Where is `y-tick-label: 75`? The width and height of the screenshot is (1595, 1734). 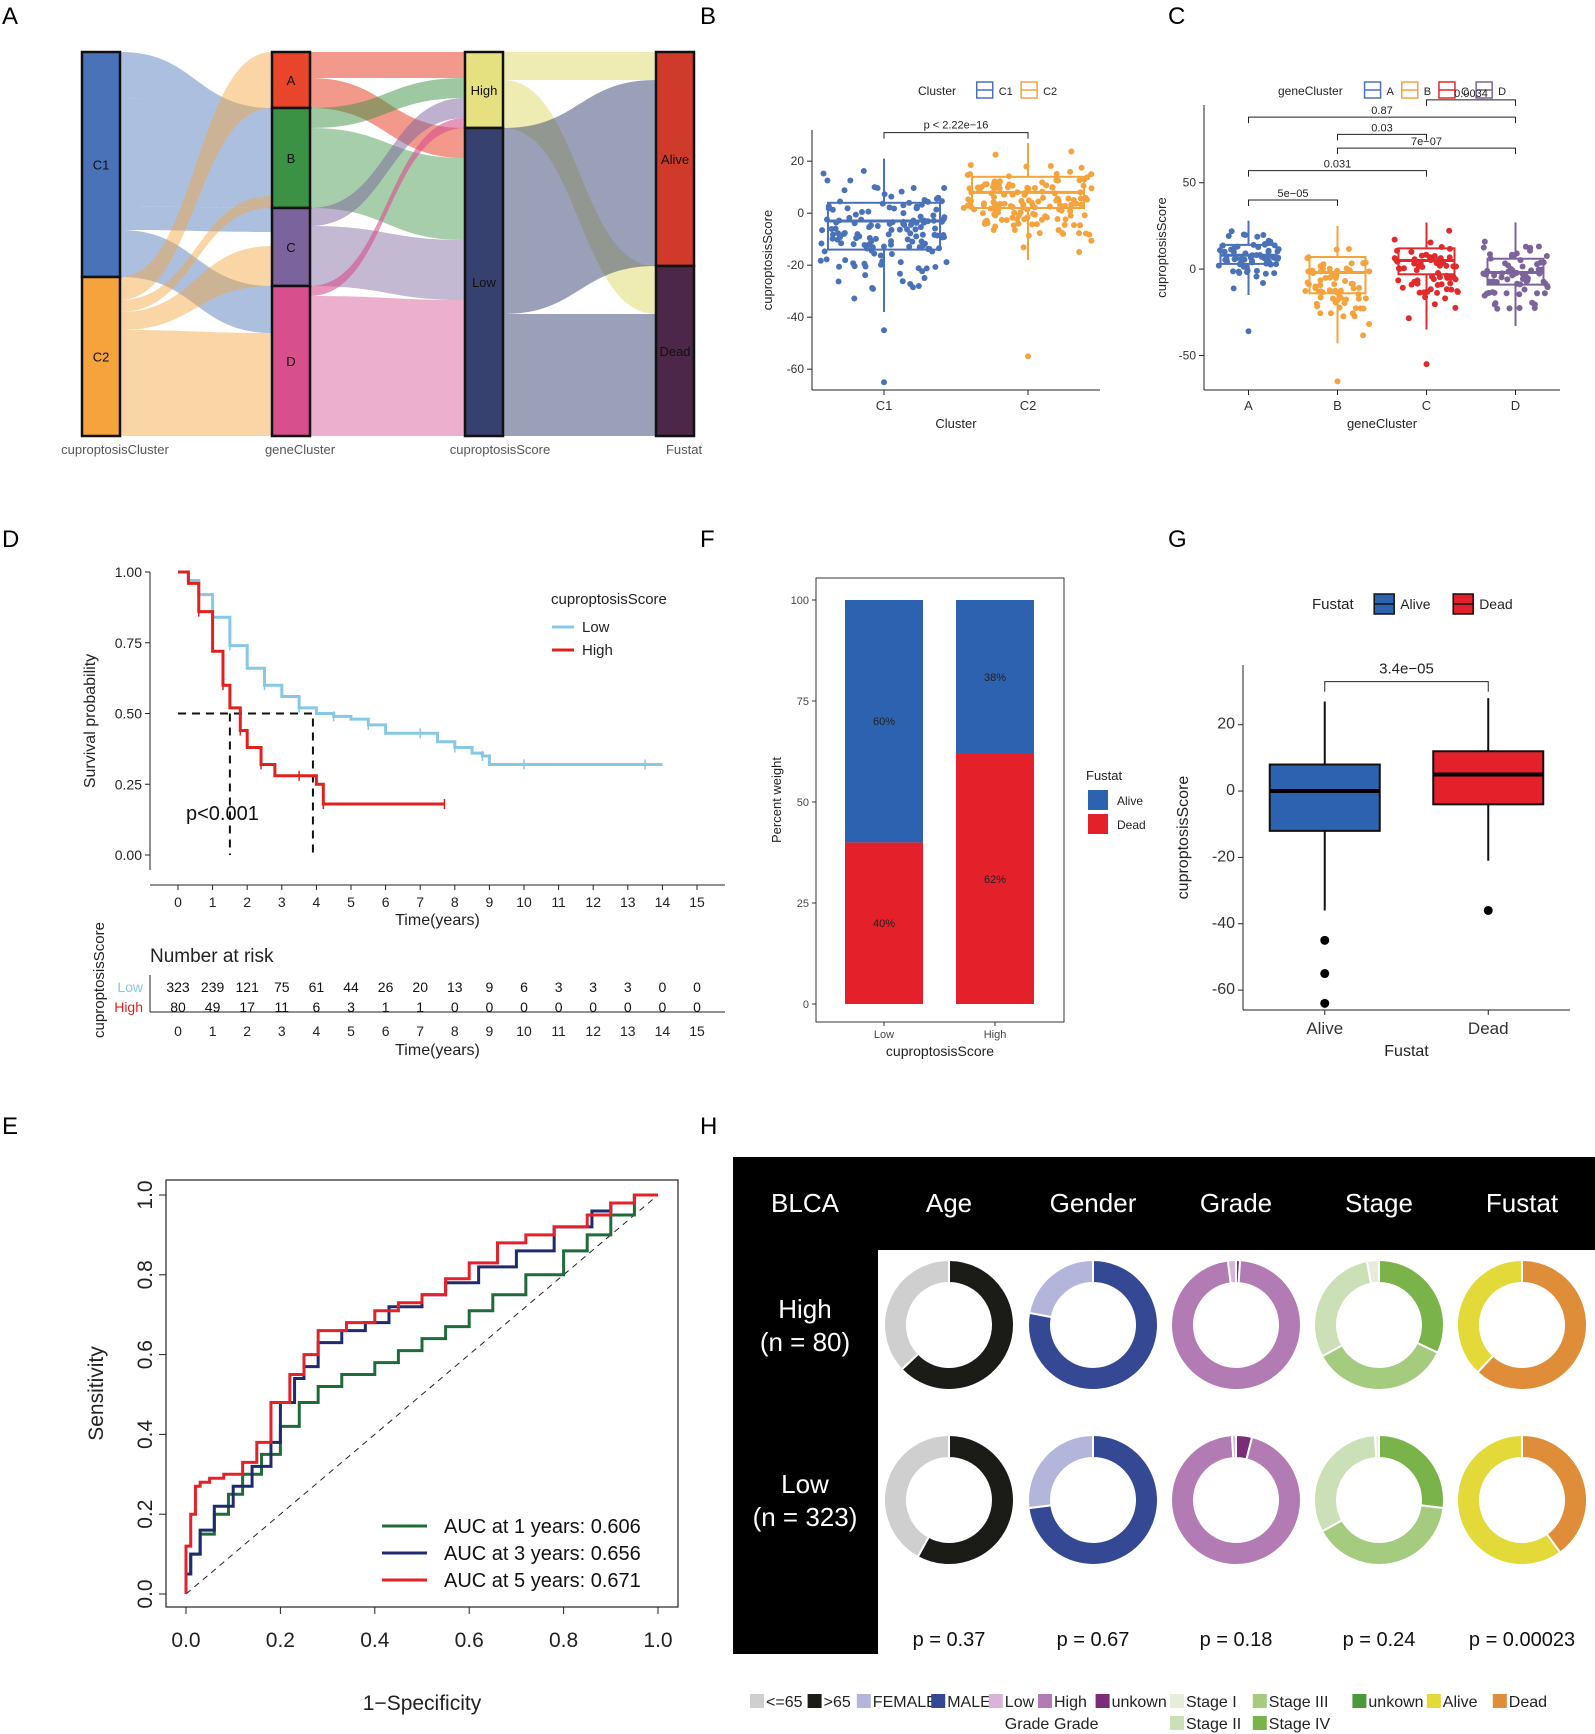 y-tick-label: 75 is located at coordinates (803, 702).